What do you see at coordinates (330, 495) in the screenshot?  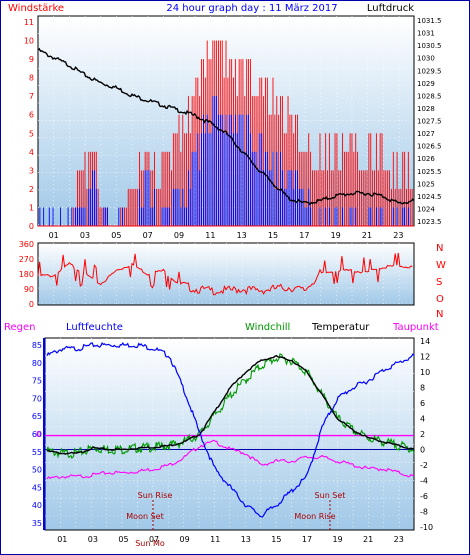 I see `sun-set-label: Sun Set` at bounding box center [330, 495].